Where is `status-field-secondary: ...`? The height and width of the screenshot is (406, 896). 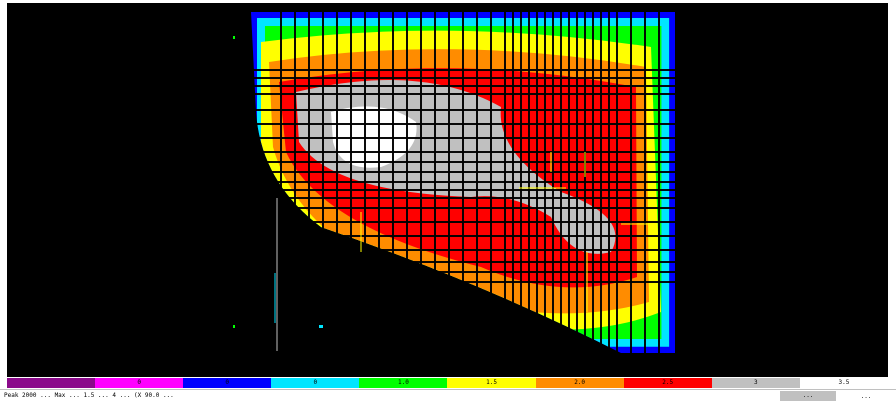
status-field-secondary: ... is located at coordinates (866, 396).